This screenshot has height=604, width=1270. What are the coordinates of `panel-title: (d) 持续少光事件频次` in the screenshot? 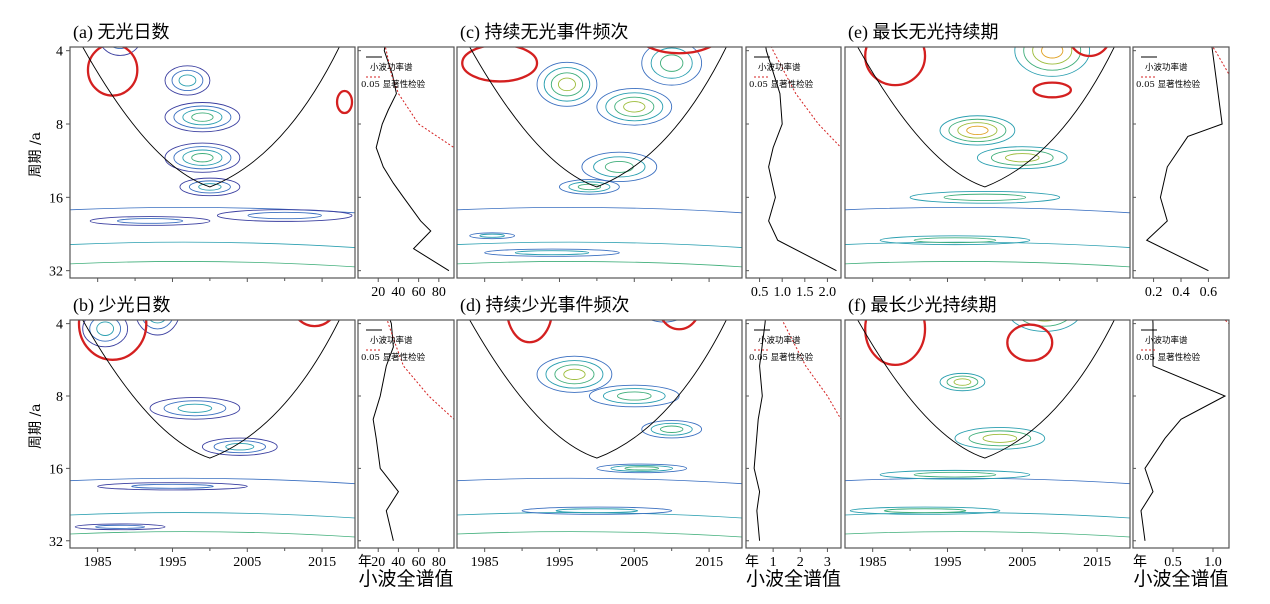 It's located at (545, 305).